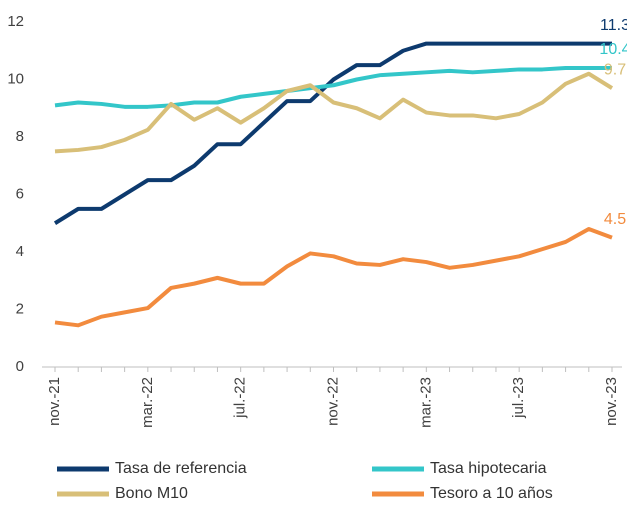  What do you see at coordinates (518, 398) in the screenshot?
I see `x-tick-label: jul.-23` at bounding box center [518, 398].